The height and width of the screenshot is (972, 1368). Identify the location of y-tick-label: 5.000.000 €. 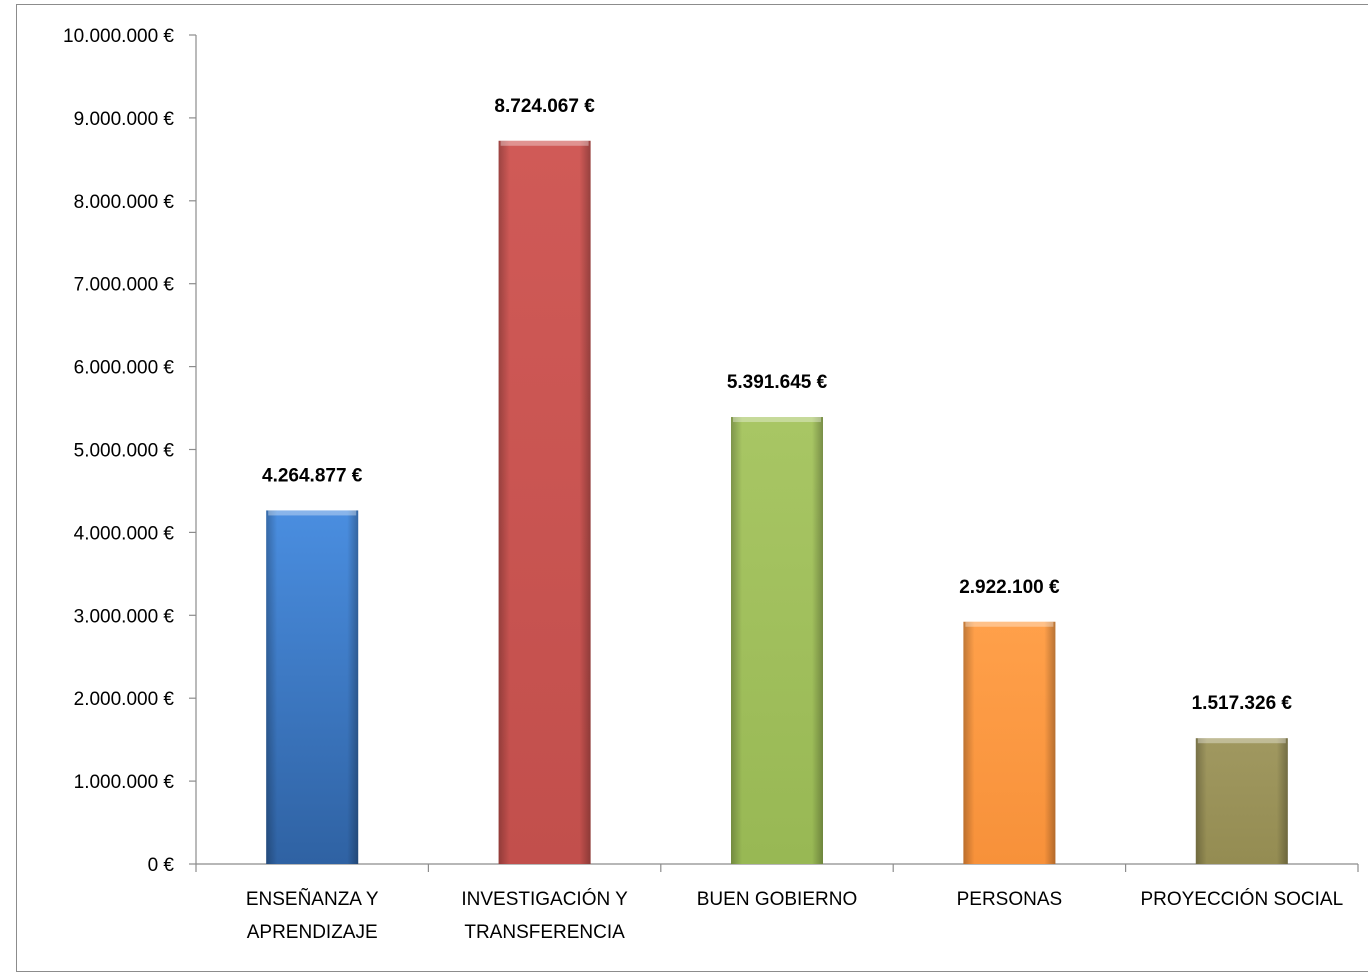
(124, 451).